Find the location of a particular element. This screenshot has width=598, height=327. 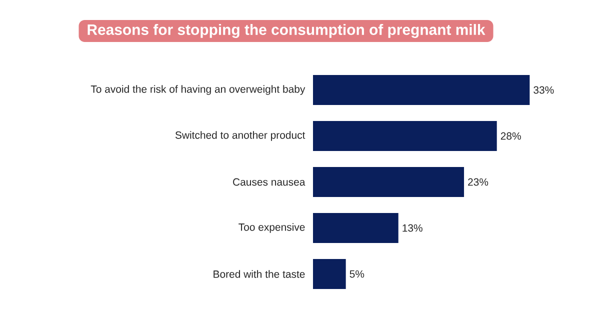

y-tick-label: To avoid the risk of having an overweight baby is located at coordinates (198, 90).